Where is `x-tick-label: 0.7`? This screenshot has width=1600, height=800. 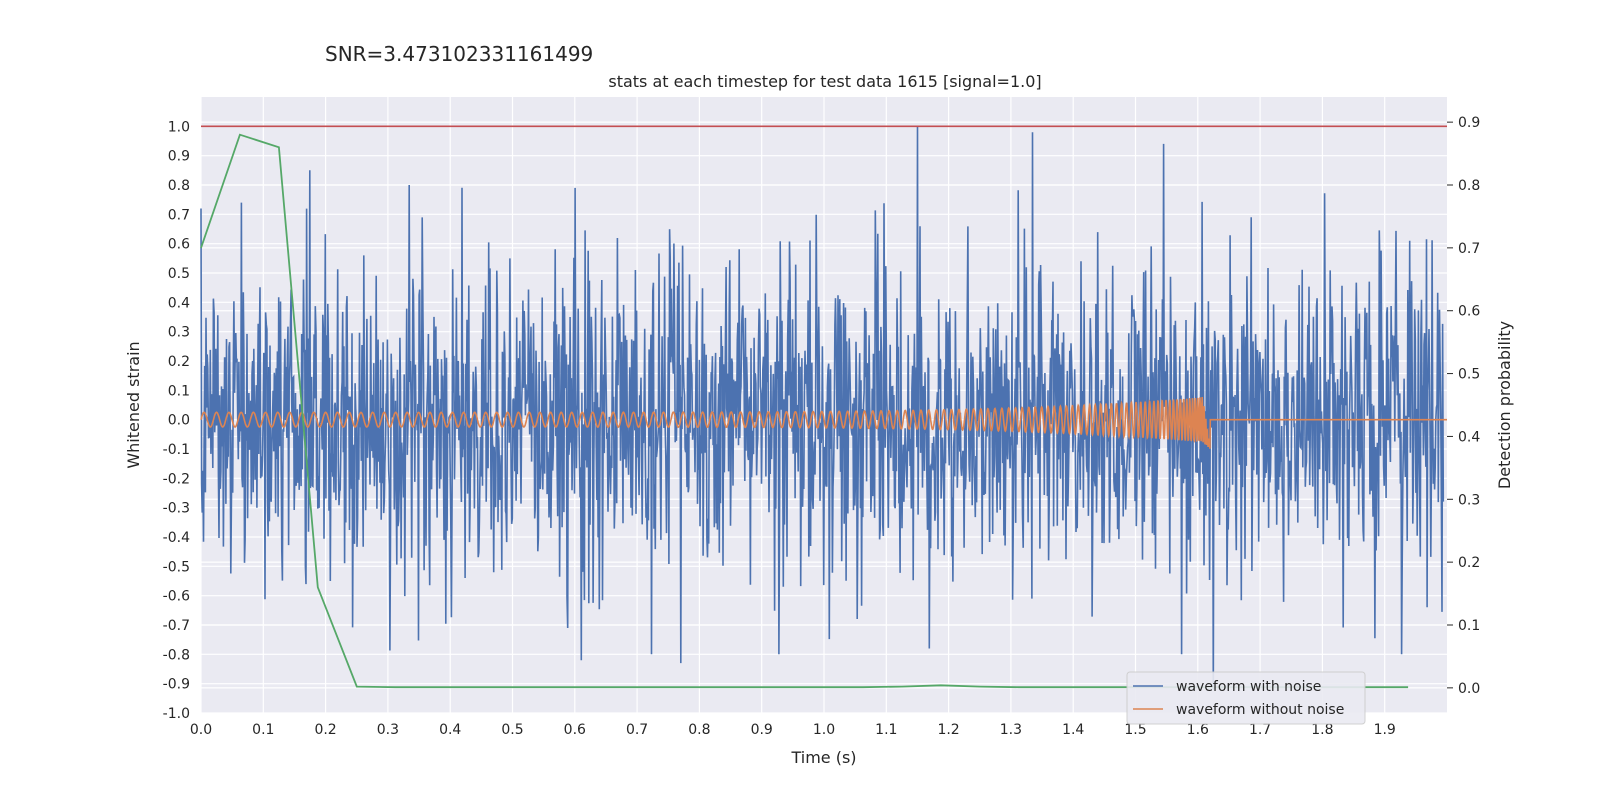
x-tick-label: 0.7 is located at coordinates (637, 730).